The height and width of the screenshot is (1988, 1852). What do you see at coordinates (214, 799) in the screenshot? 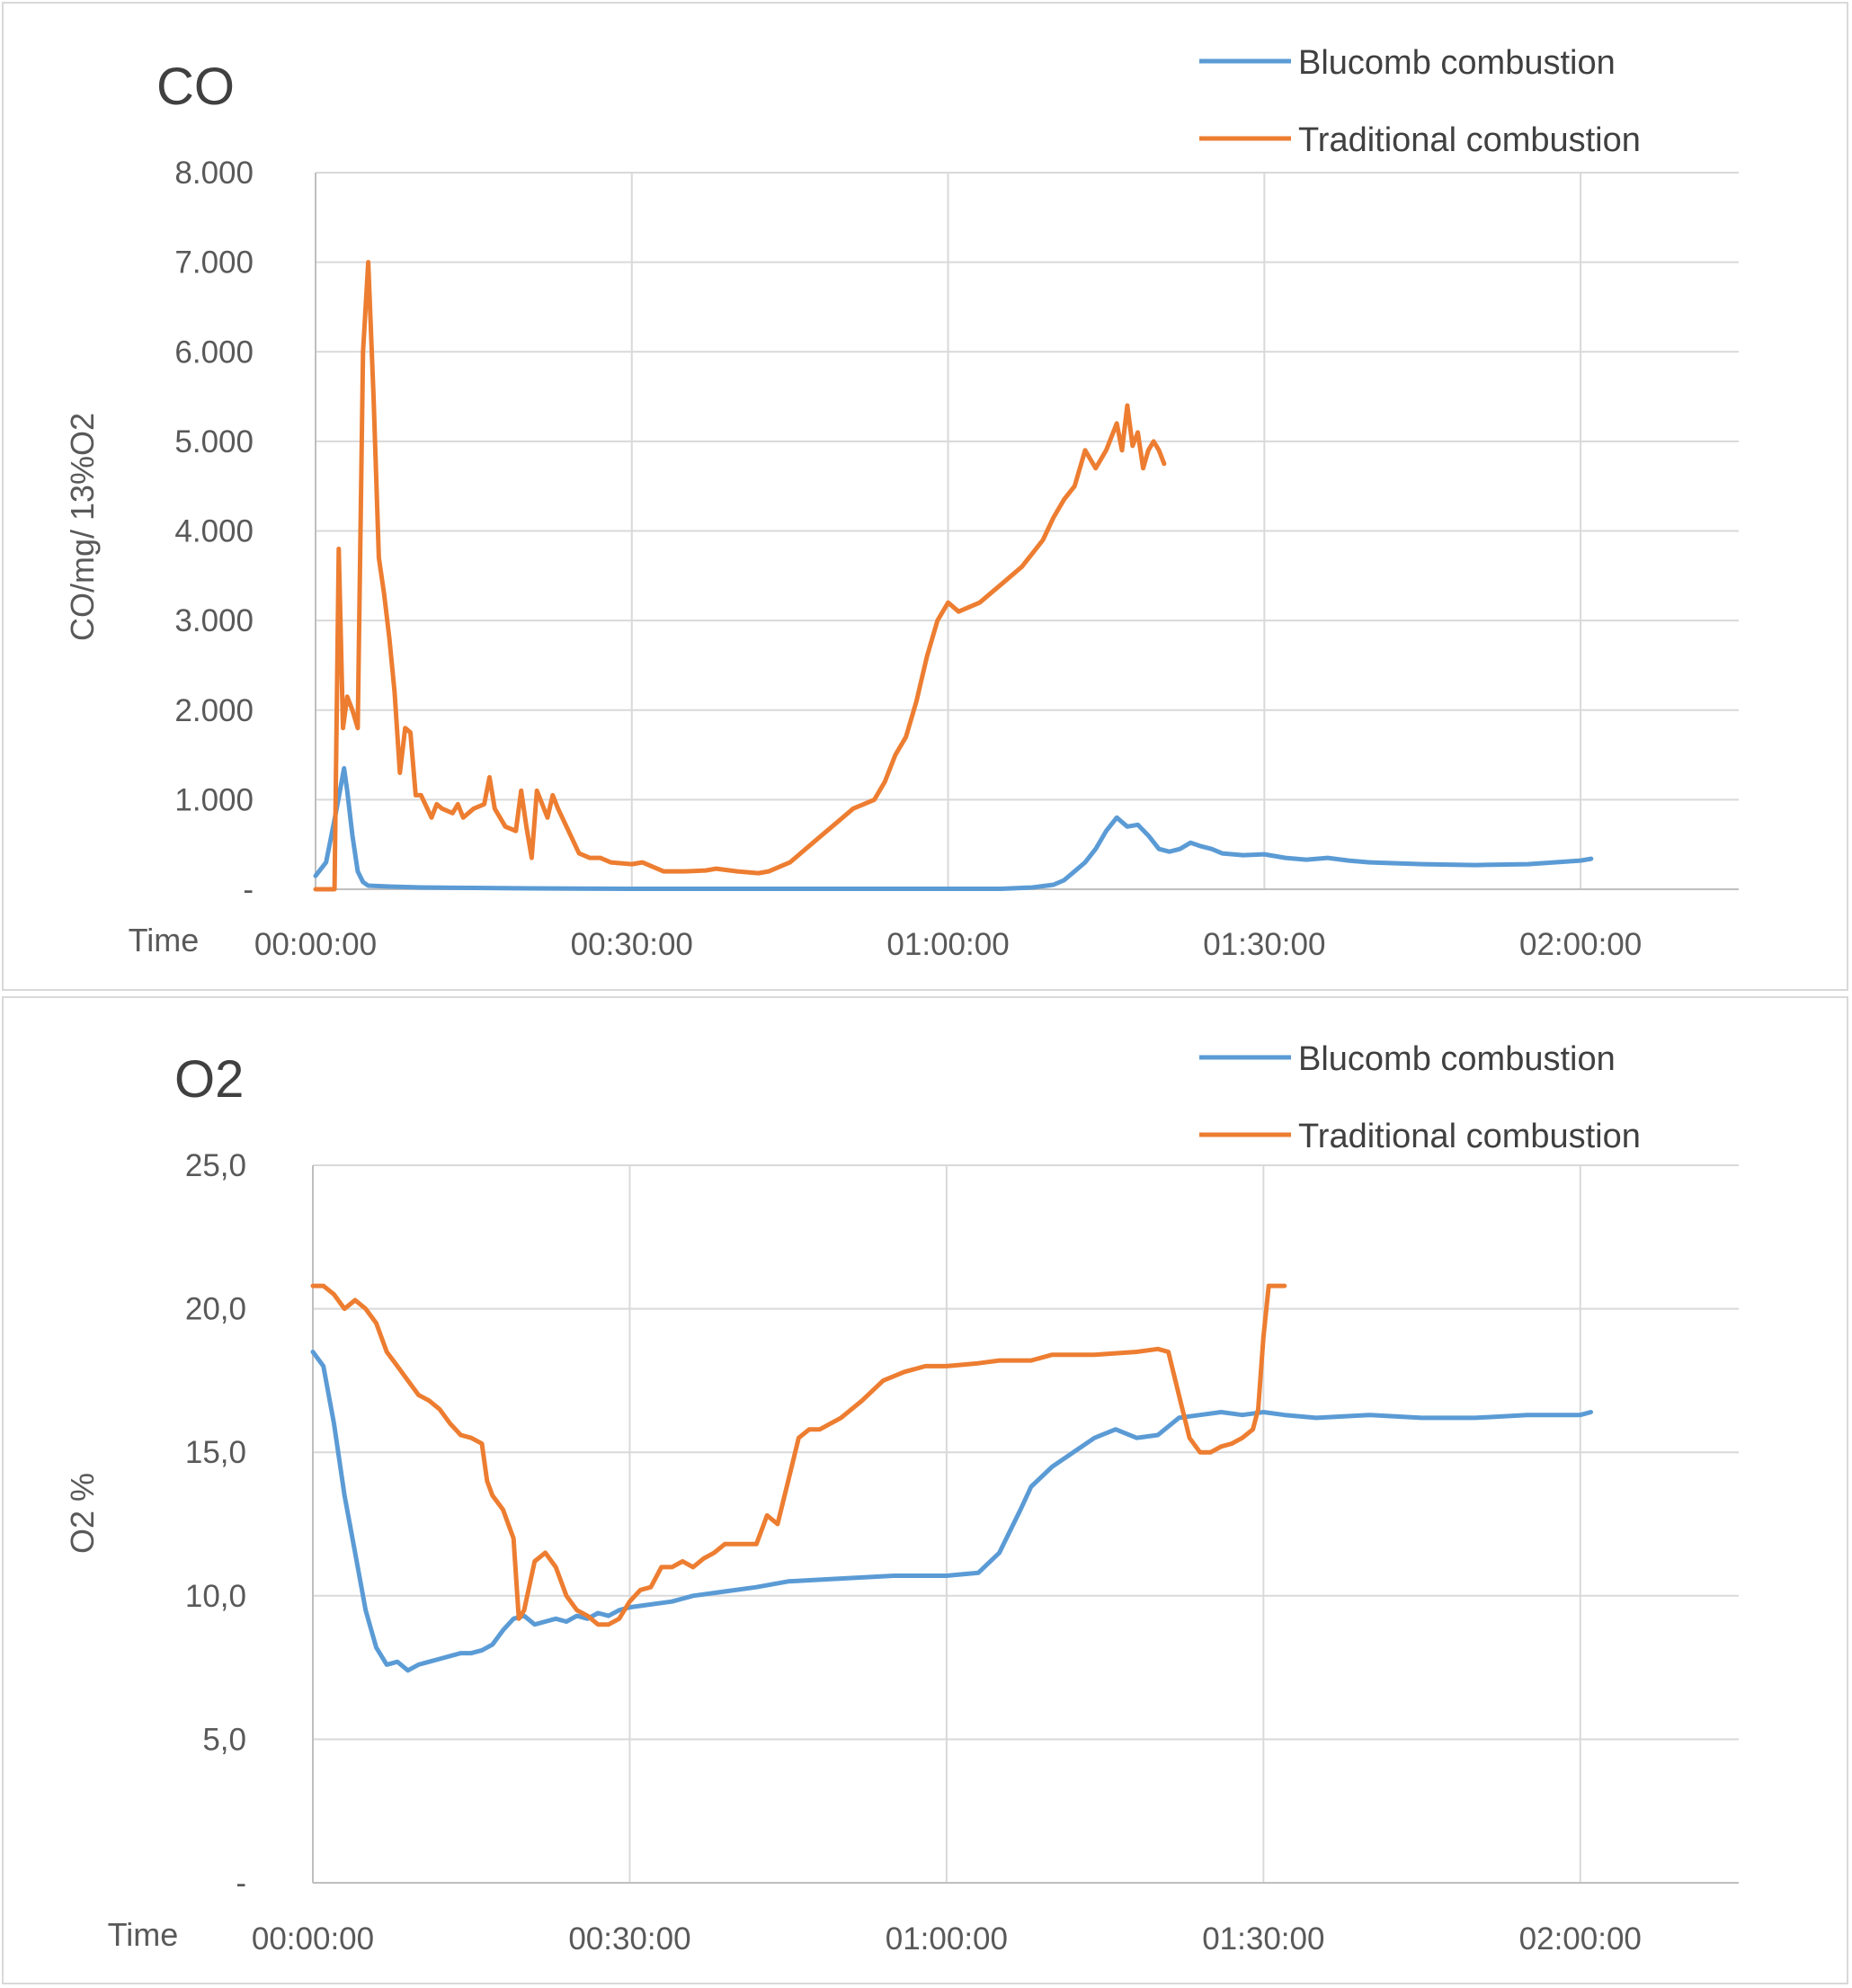
I see `co-y-tick-label: 1.000` at bounding box center [214, 799].